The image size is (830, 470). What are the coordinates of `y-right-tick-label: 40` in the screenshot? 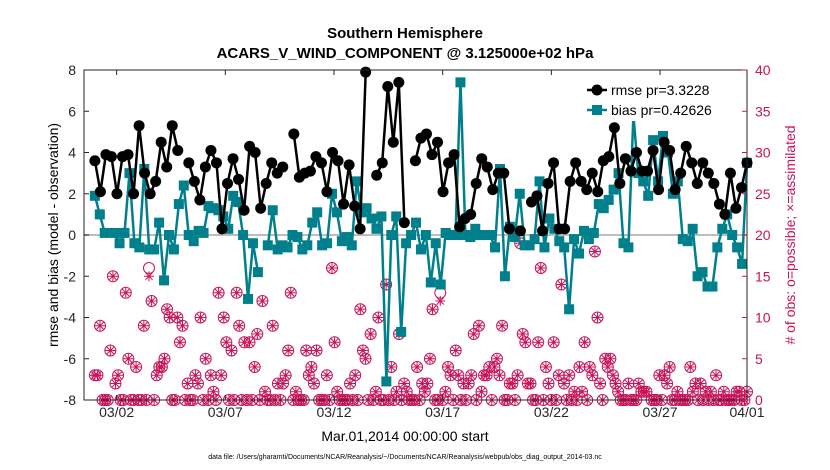 It's located at (763, 70).